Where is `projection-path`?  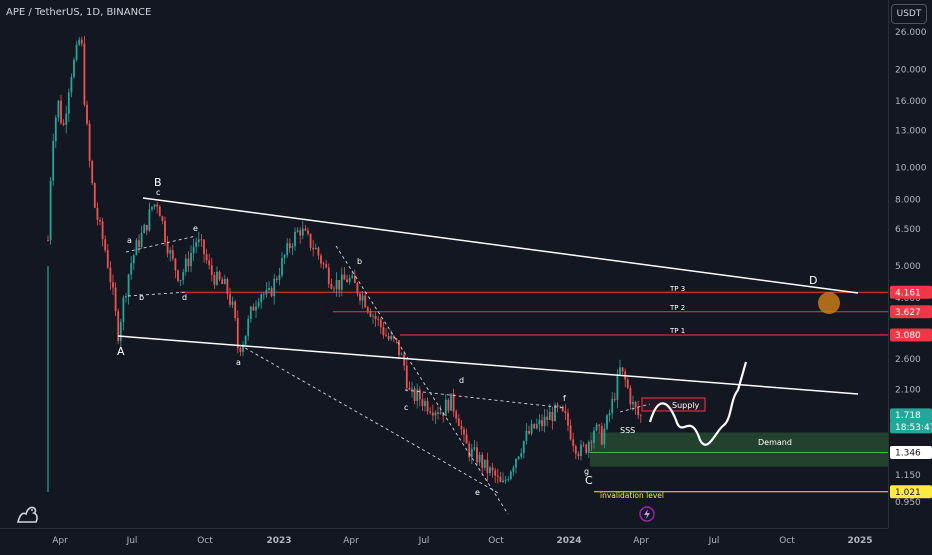 projection-path is located at coordinates (698, 403).